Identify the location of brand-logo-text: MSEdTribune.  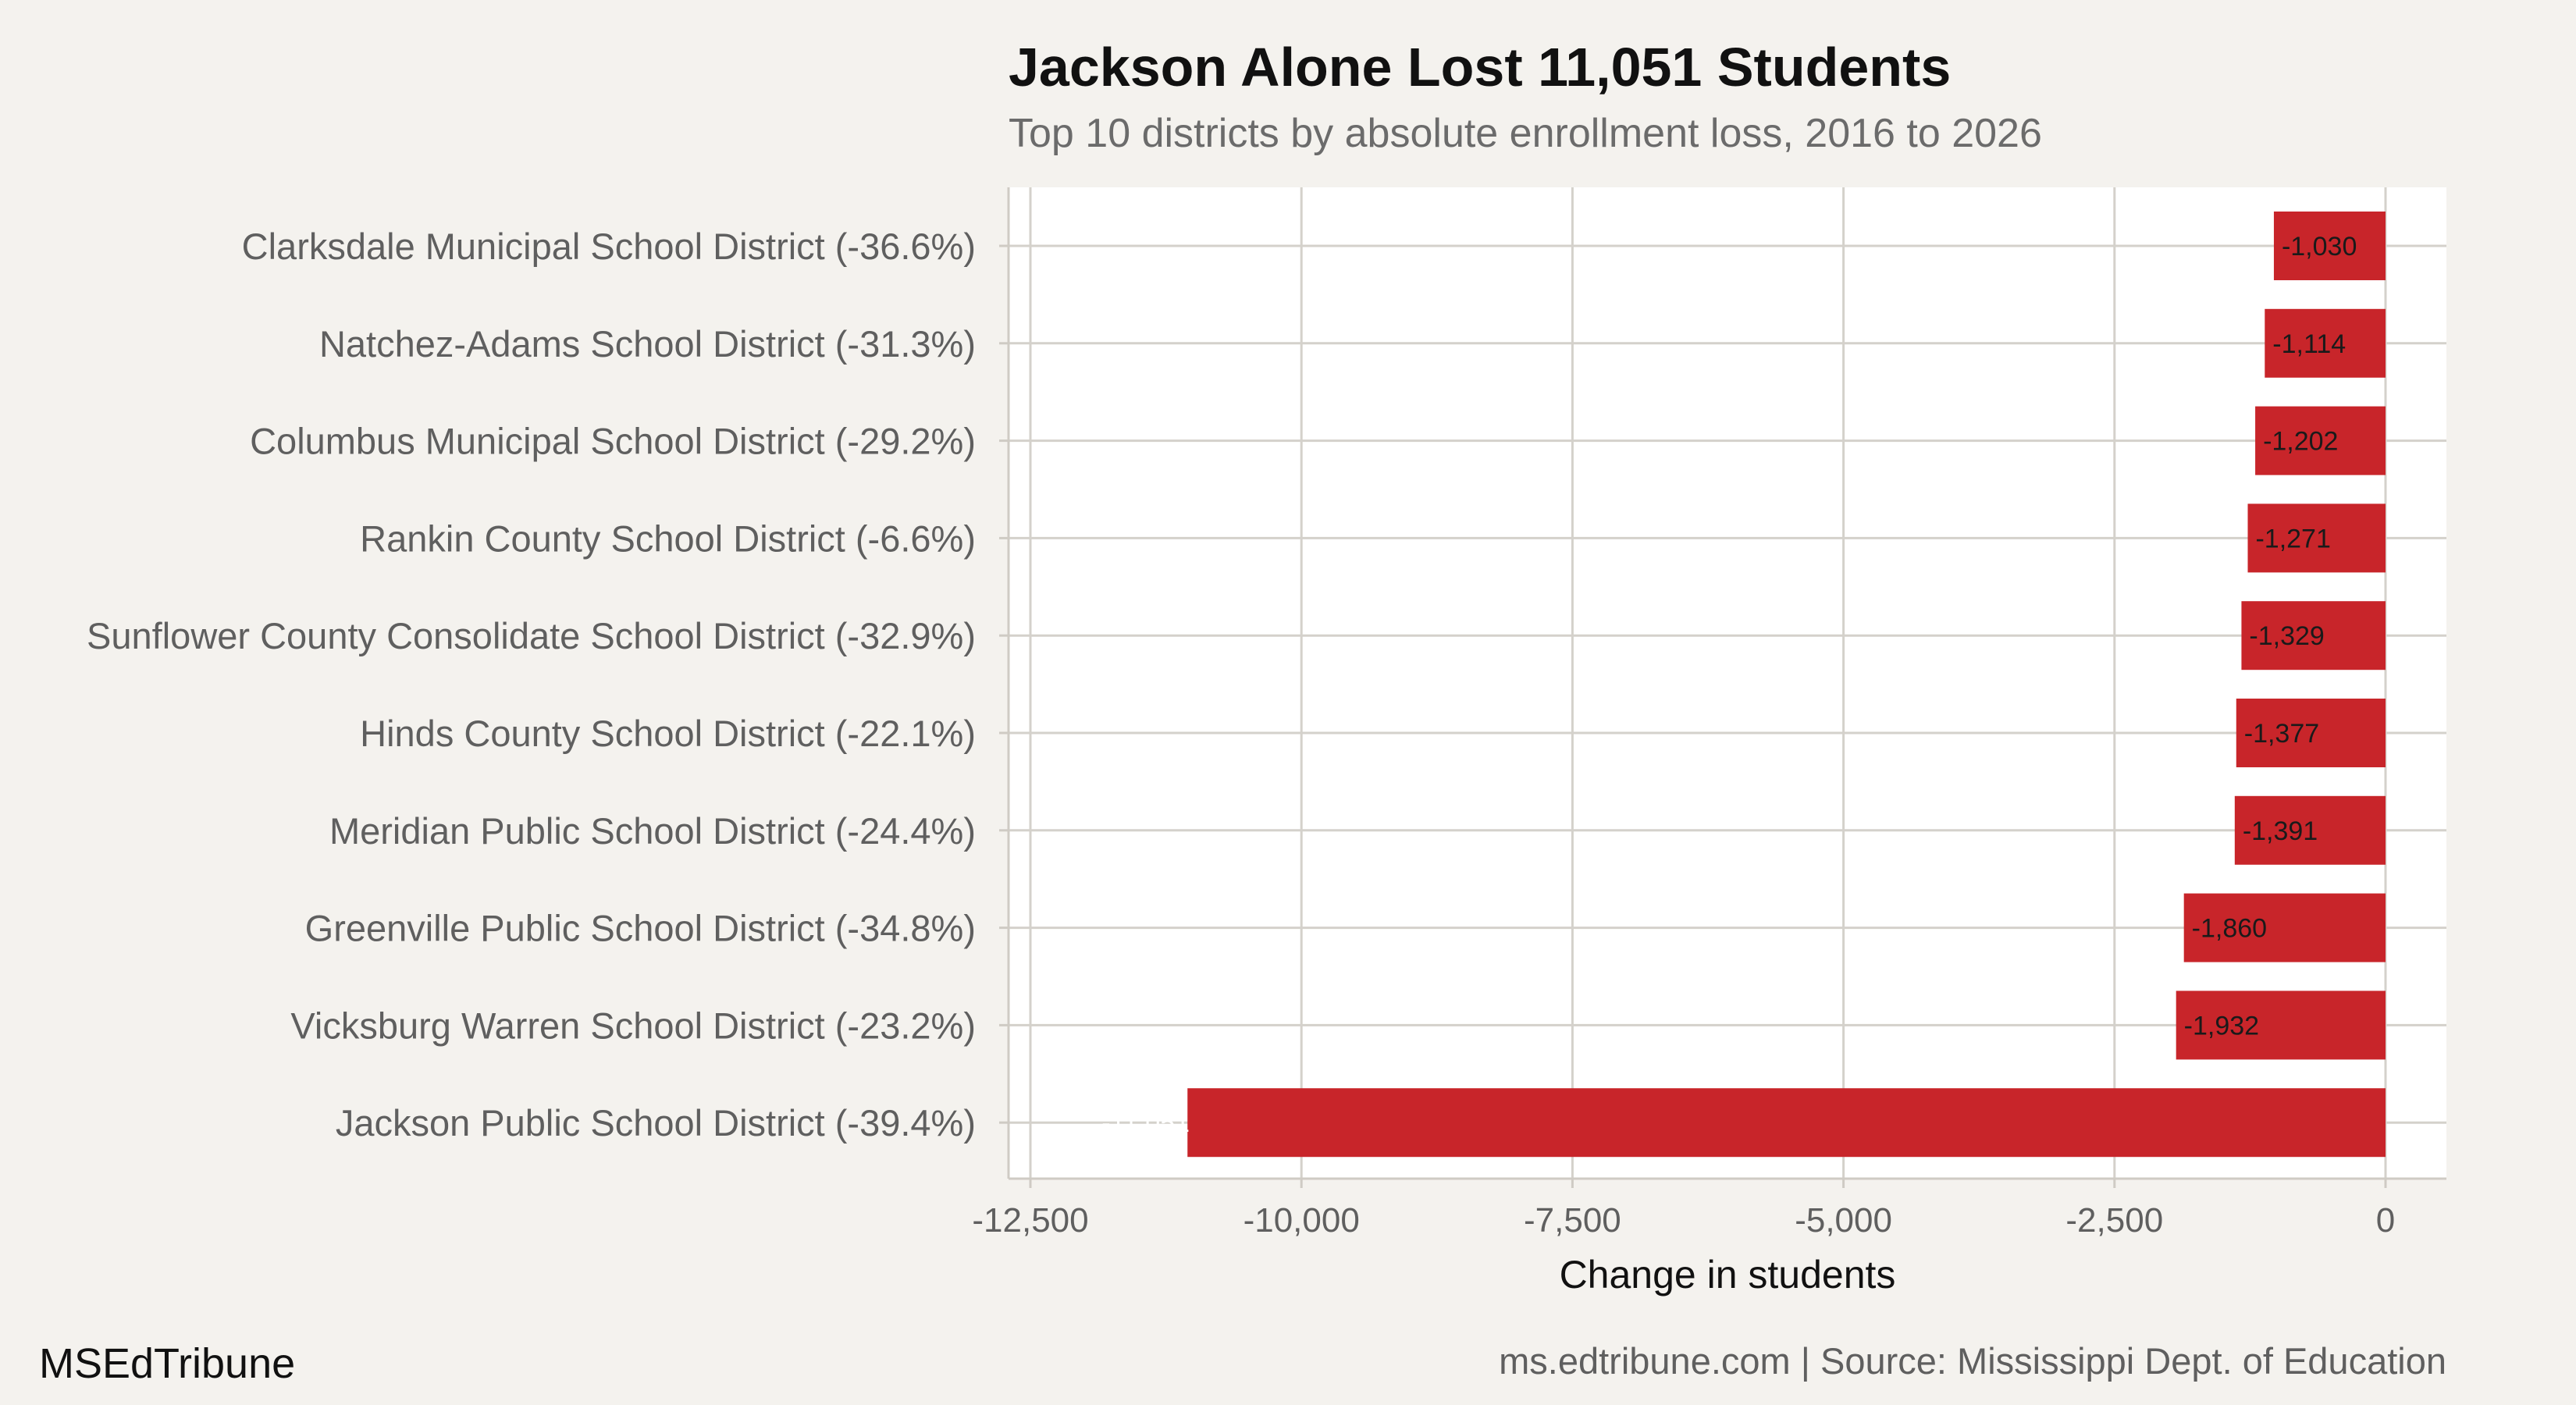
(167, 1363).